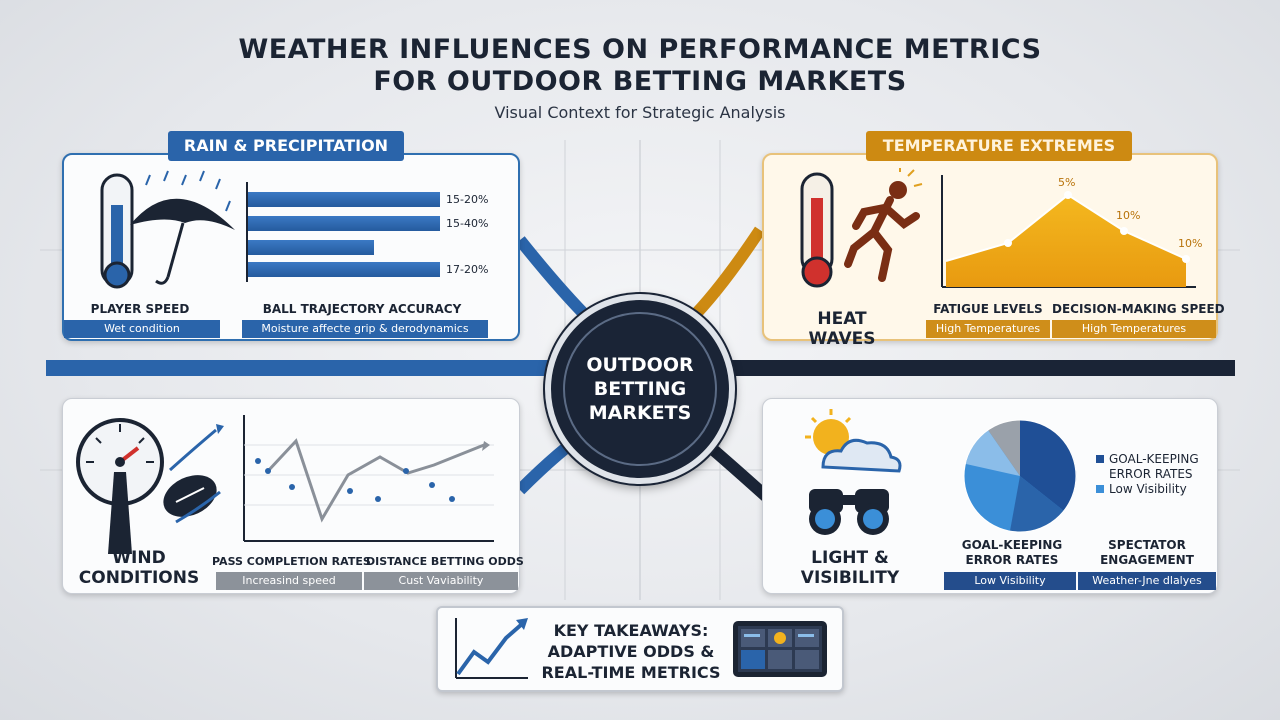 The width and height of the screenshot is (1280, 720). I want to click on wind-label-distance-odds: DISTANCE BETTING ODDS, so click(445, 561).